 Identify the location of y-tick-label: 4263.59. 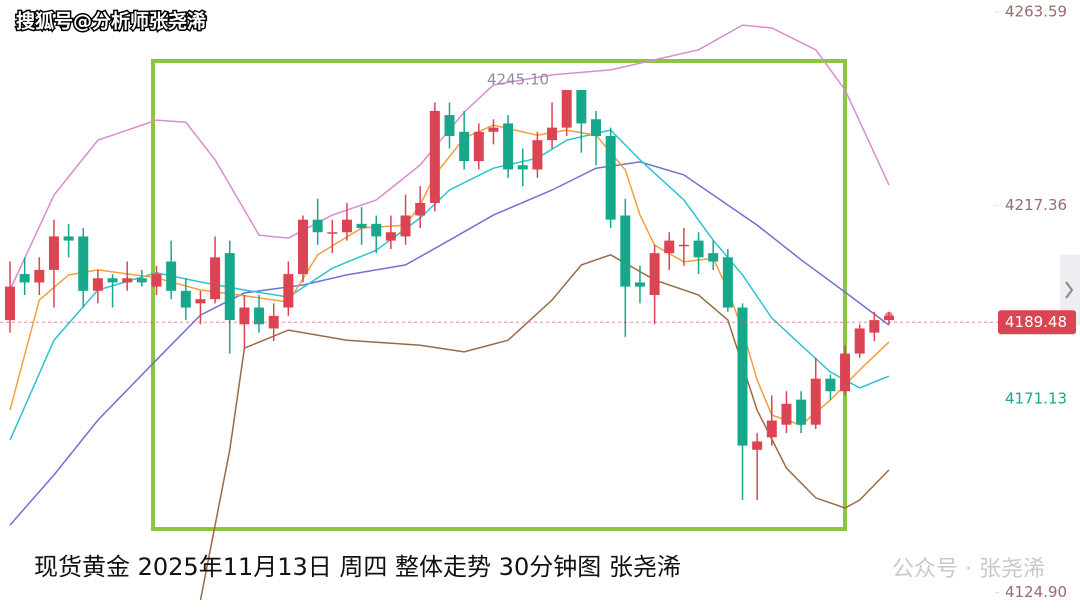
(1036, 12).